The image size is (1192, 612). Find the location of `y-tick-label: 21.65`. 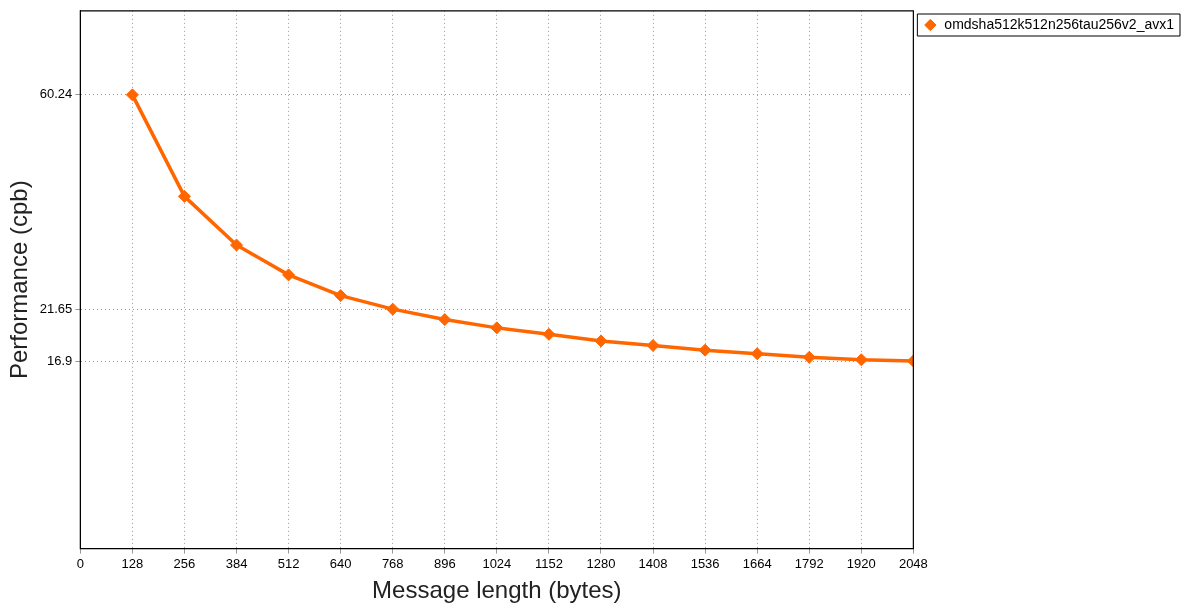

y-tick-label: 21.65 is located at coordinates (56, 308).